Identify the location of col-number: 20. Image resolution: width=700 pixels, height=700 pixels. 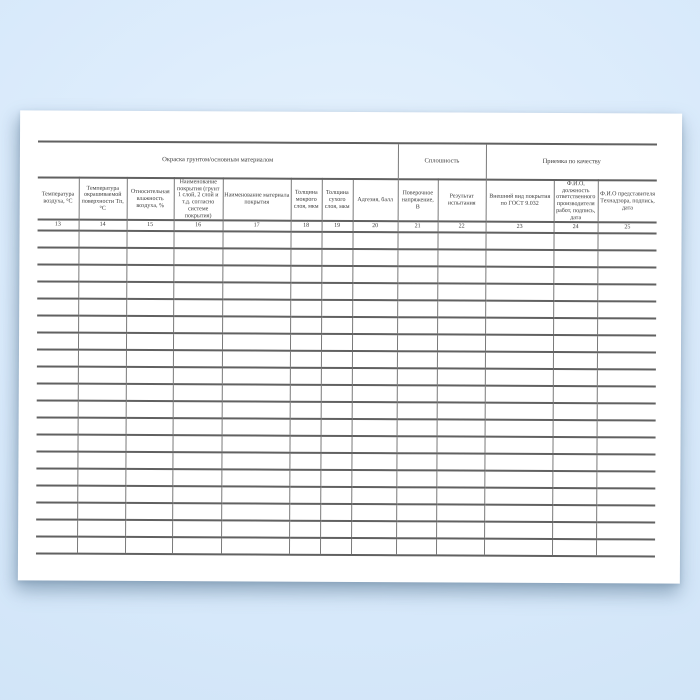
(375, 227).